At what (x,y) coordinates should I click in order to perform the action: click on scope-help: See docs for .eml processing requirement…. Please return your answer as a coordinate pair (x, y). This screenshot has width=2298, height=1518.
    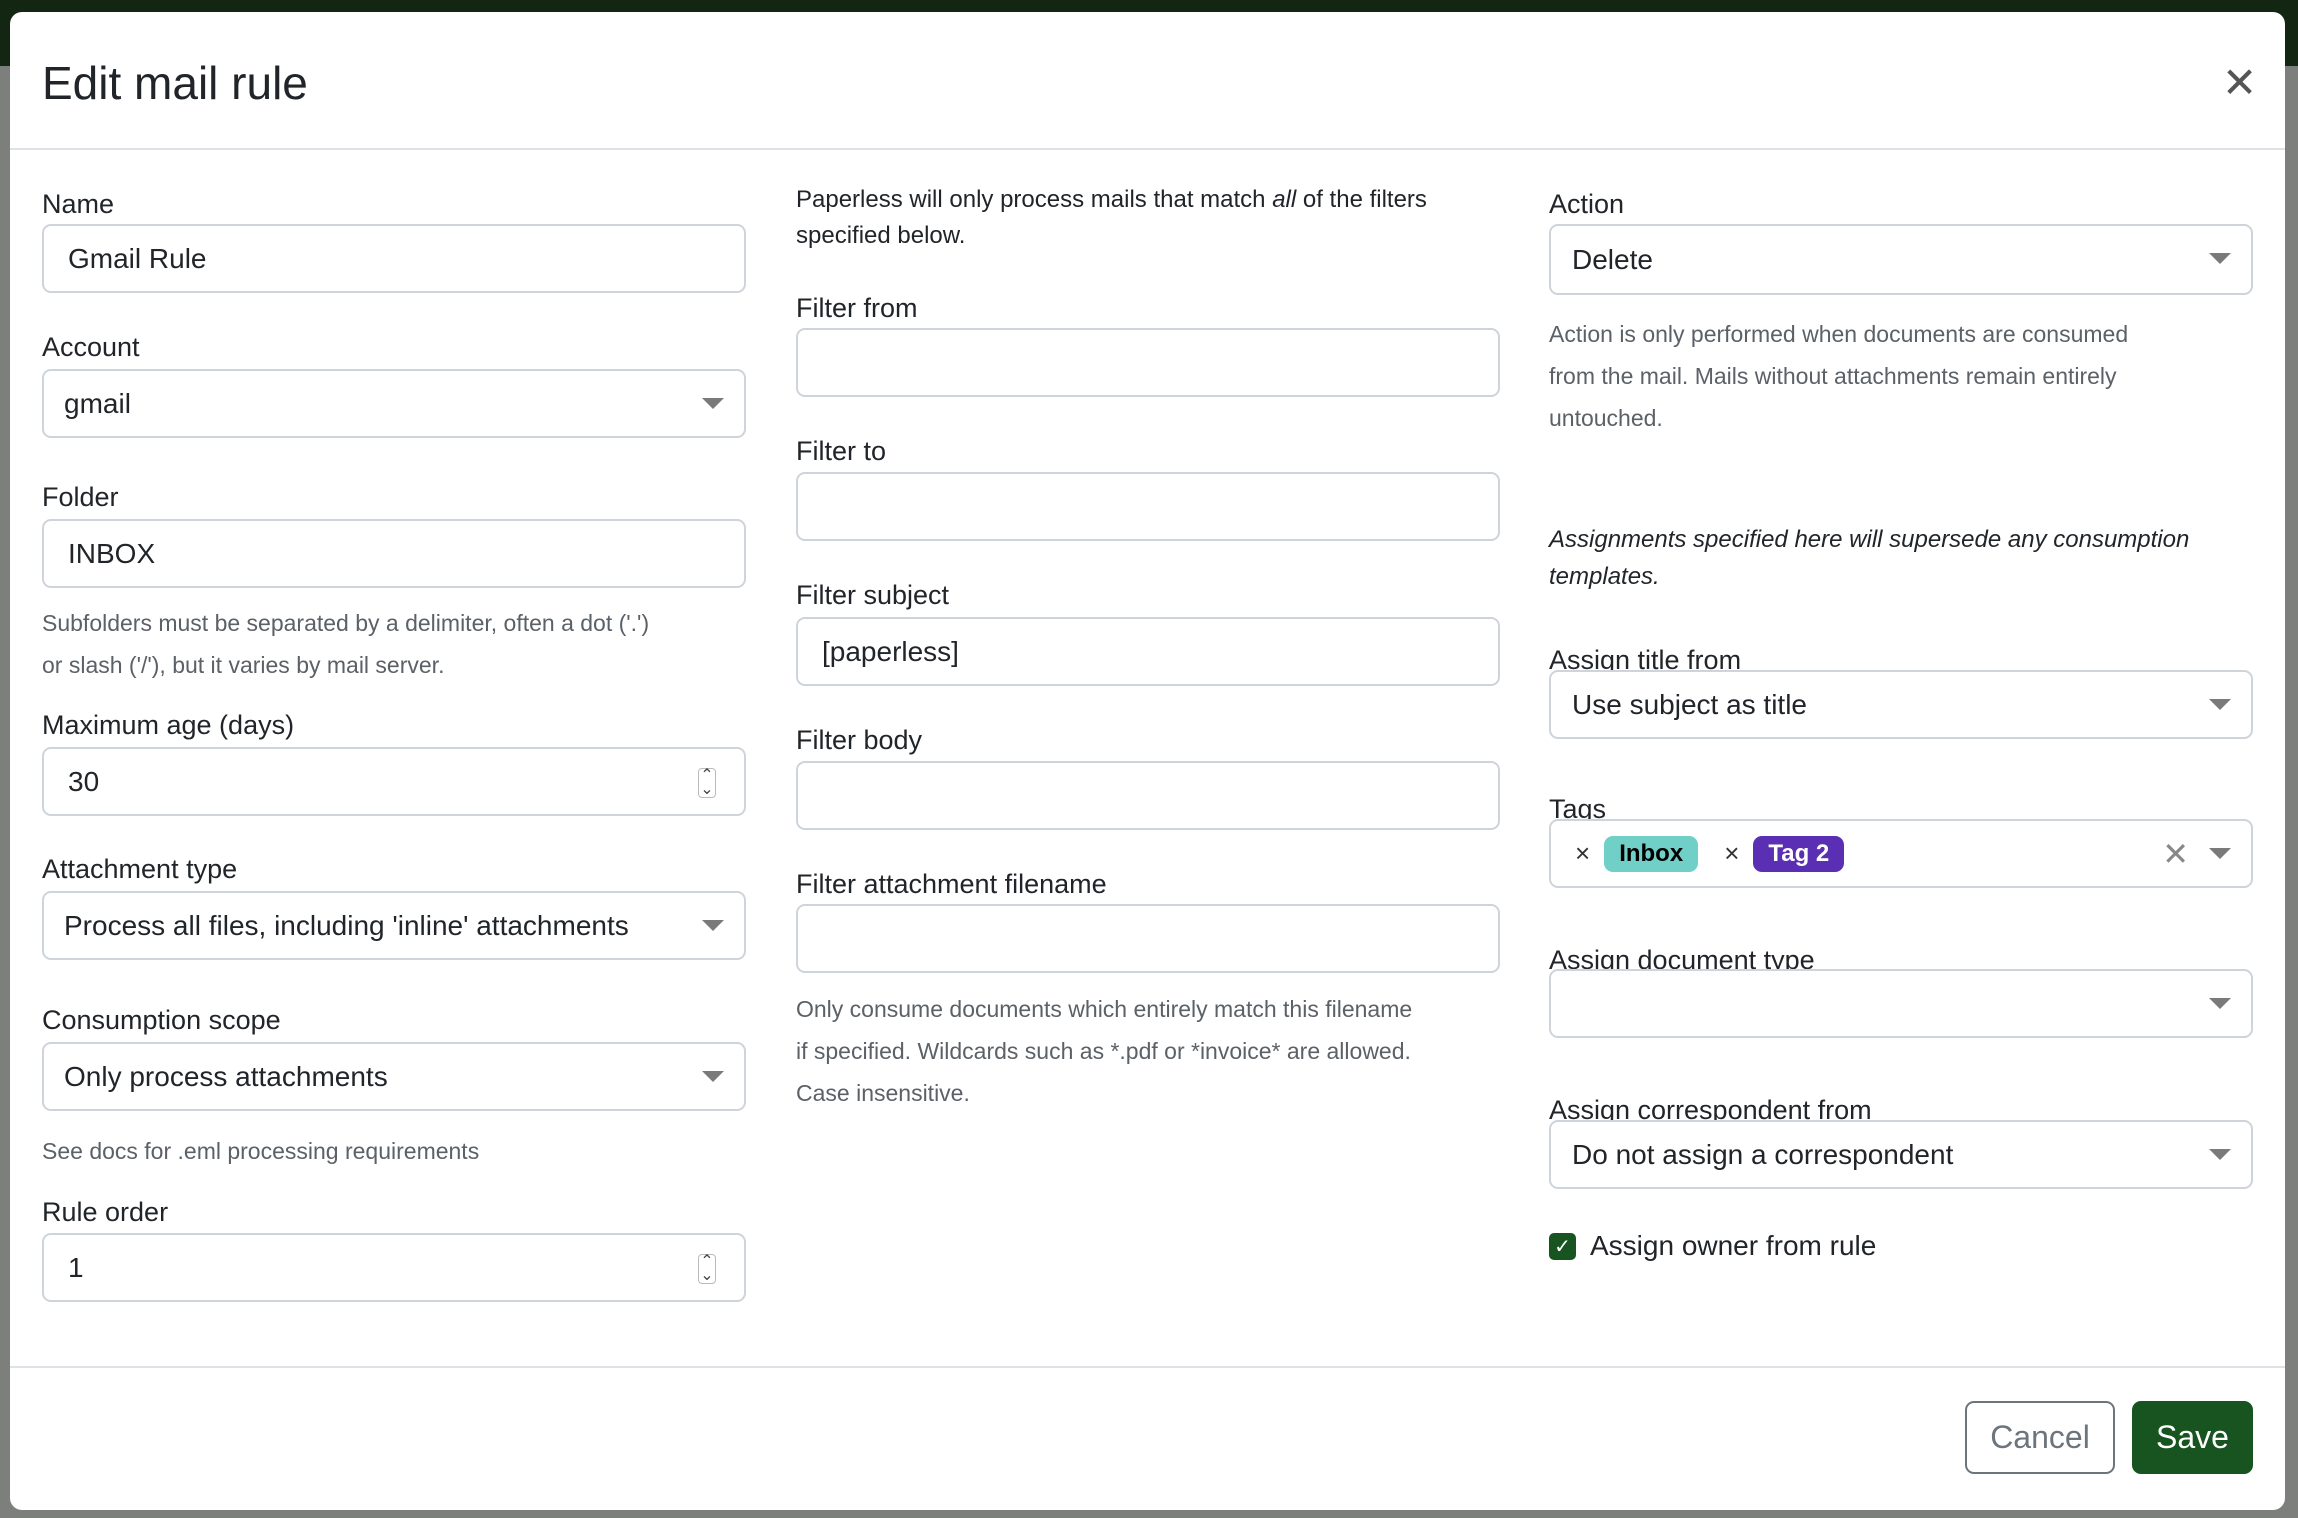
    Looking at the image, I should click on (261, 1151).